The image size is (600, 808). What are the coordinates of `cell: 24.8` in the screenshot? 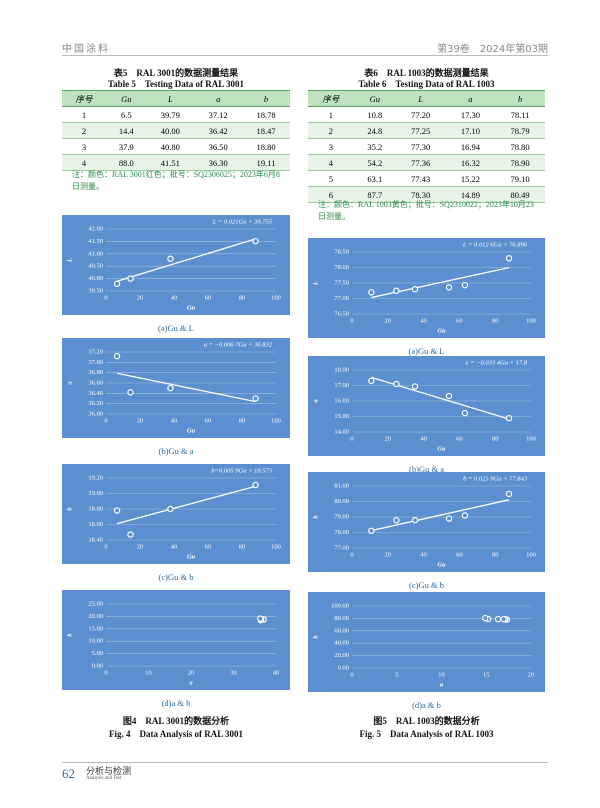 It's located at (374, 130).